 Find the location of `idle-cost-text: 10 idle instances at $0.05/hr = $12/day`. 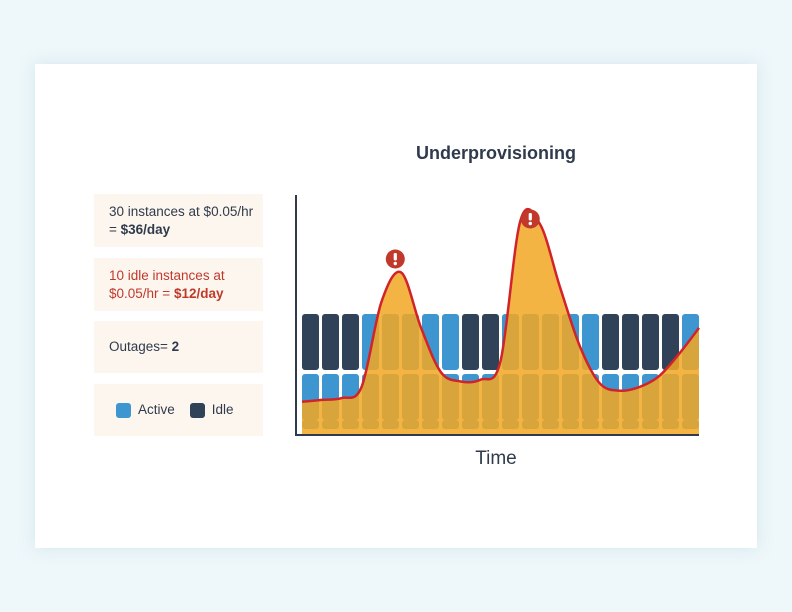

idle-cost-text: 10 idle instances at $0.05/hr = $12/day is located at coordinates (186, 285).